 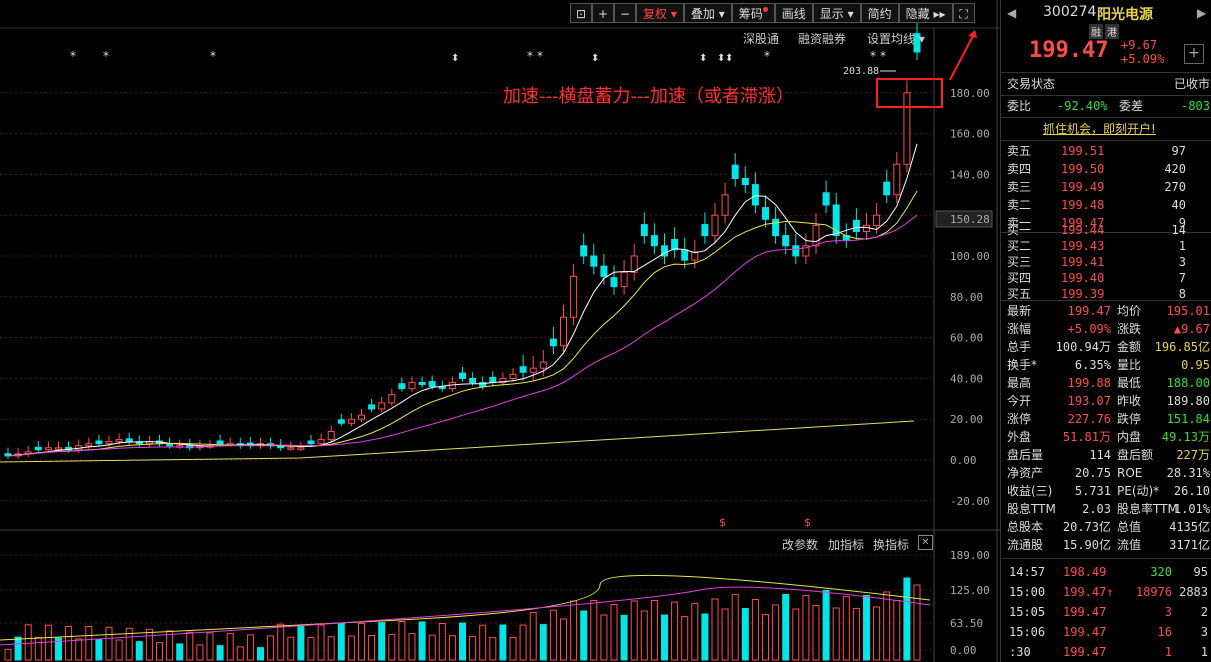 I want to click on zoom-in-button: +, so click(x=603, y=13).